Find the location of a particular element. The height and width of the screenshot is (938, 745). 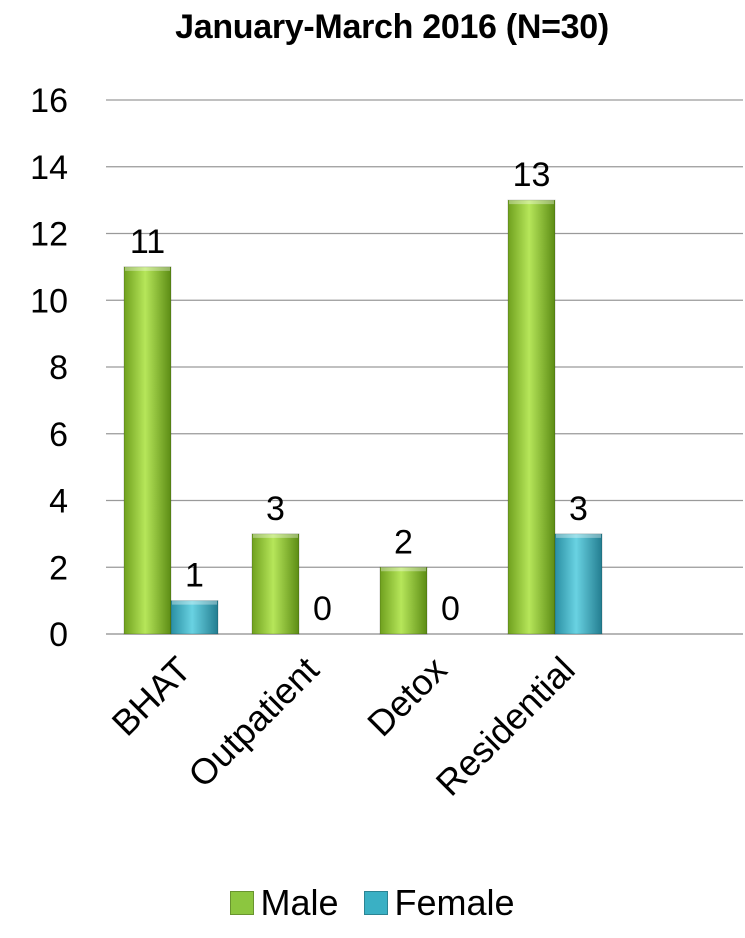

y-tick-label: 4 is located at coordinates (58, 502).